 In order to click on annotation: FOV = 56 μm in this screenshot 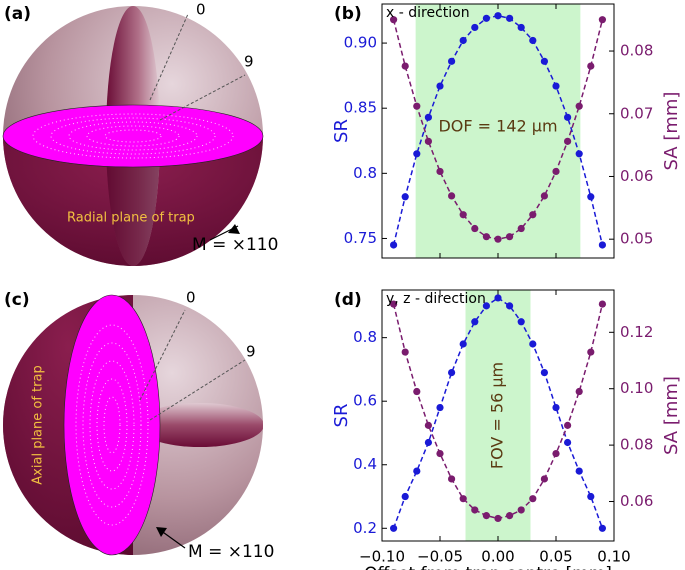, I will do `click(497, 415)`.